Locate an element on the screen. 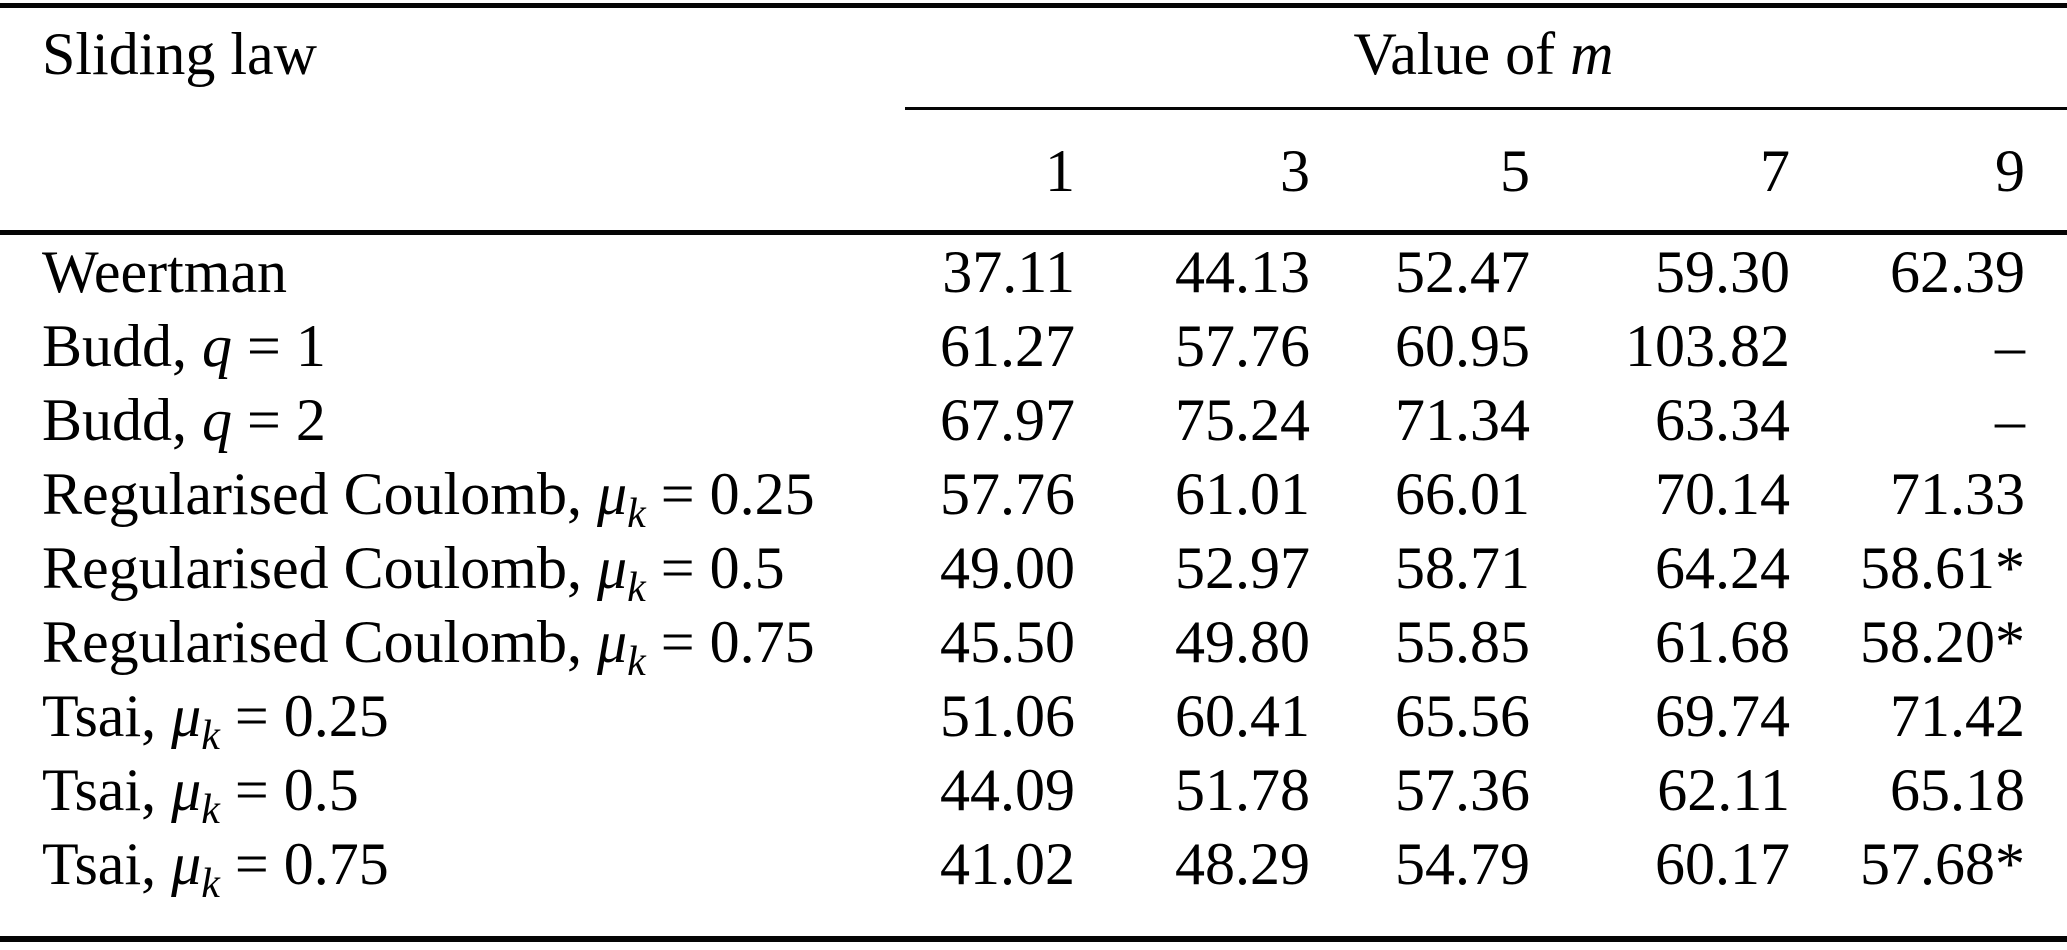 The width and height of the screenshot is (2067, 950). value-of-m-underline-rule is located at coordinates (1486, 108).